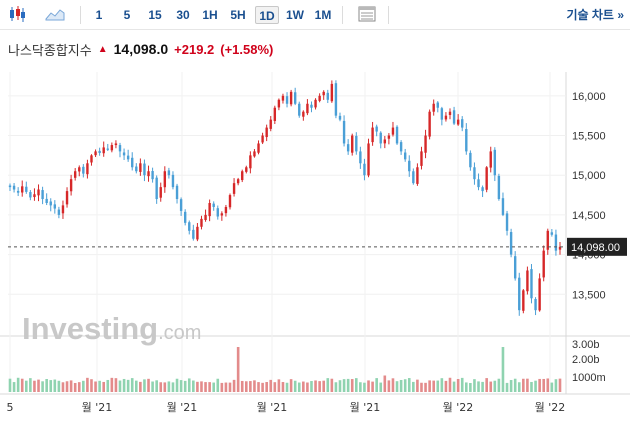  I want to click on technical-chart-link: 기술 차트 », so click(595, 14).